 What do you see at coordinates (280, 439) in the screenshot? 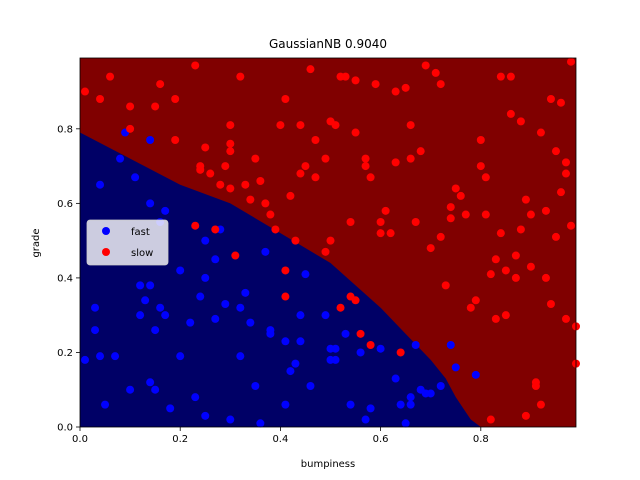
I see `x-tick-label: 0.4` at bounding box center [280, 439].